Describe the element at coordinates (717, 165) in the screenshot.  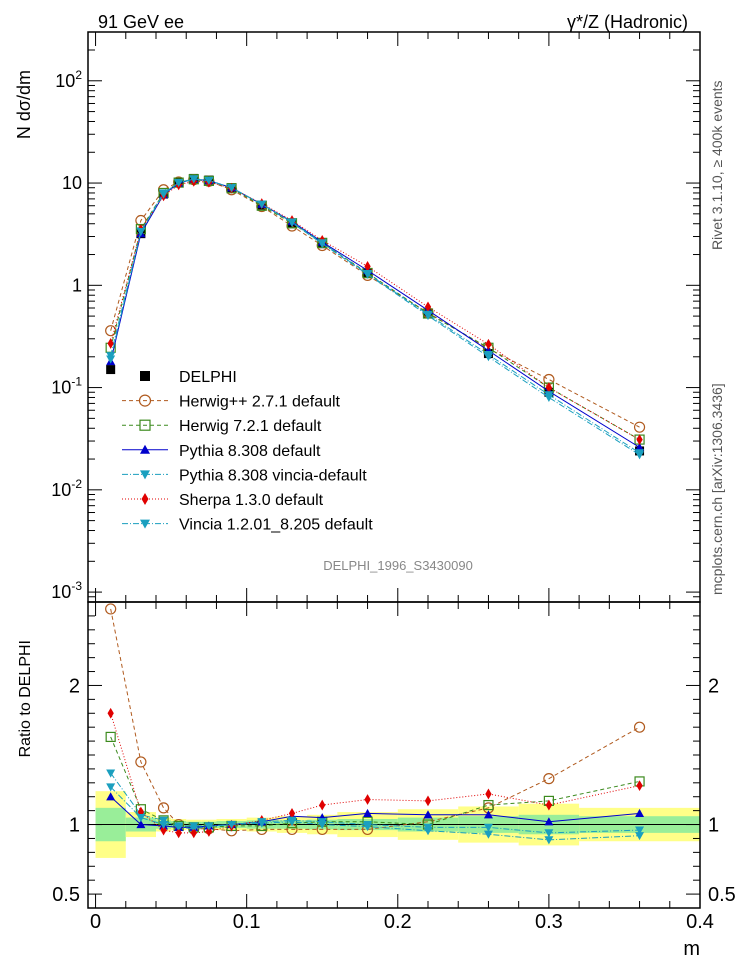
I see `rivet-label: Rivet 3.1.10, ≥ 400k events` at that location.